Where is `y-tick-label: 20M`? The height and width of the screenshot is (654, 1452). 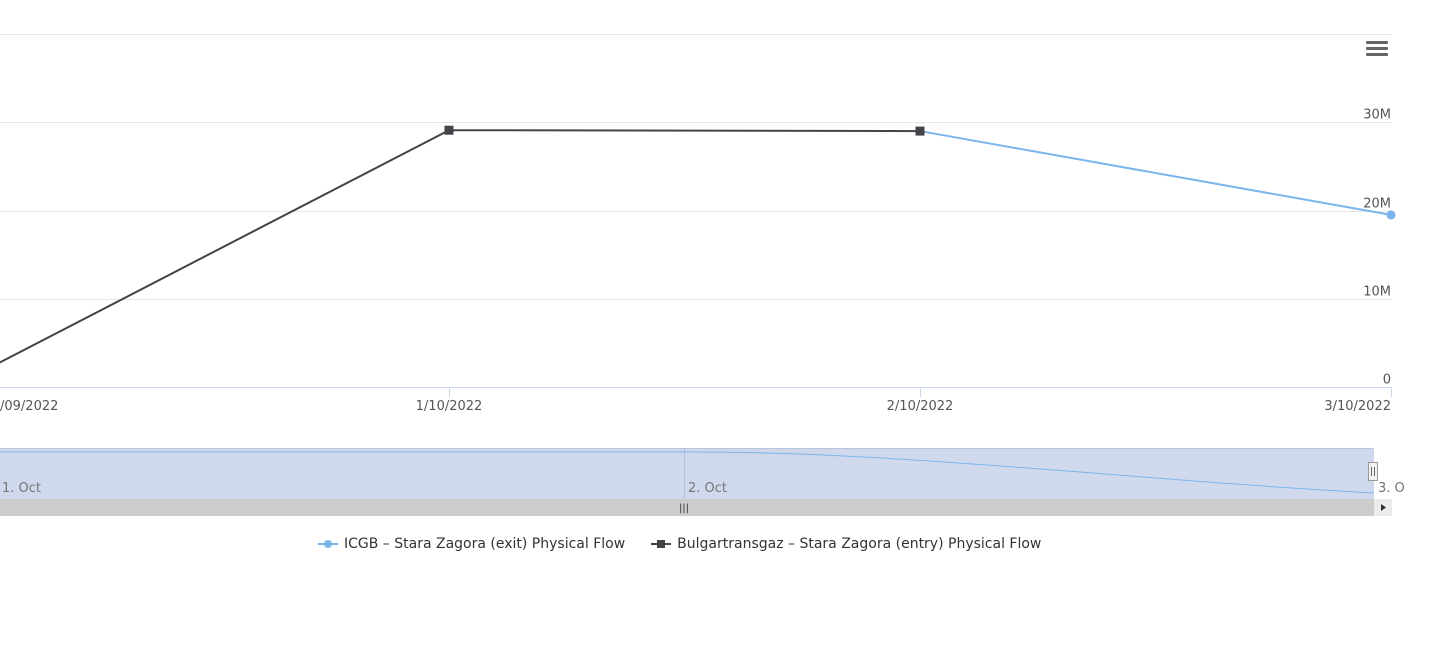 y-tick-label: 20M is located at coordinates (1377, 204).